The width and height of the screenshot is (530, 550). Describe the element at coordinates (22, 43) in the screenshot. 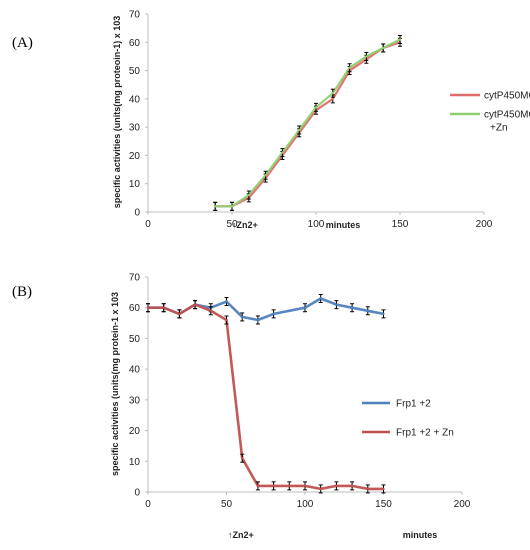

I see `panel-label: (A)` at that location.